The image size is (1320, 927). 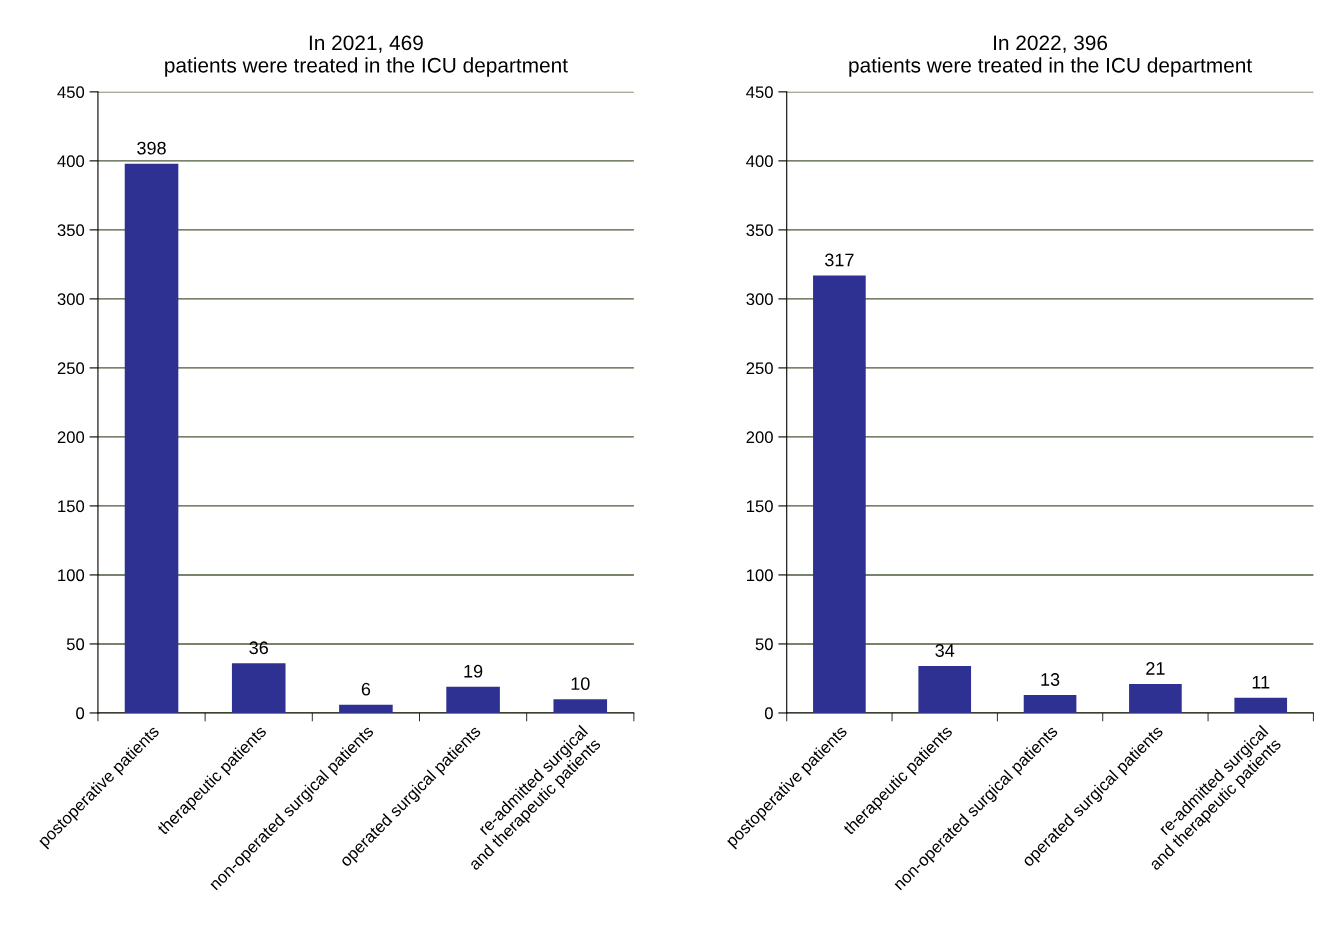 I want to click on data-label: 398, so click(x=151, y=148).